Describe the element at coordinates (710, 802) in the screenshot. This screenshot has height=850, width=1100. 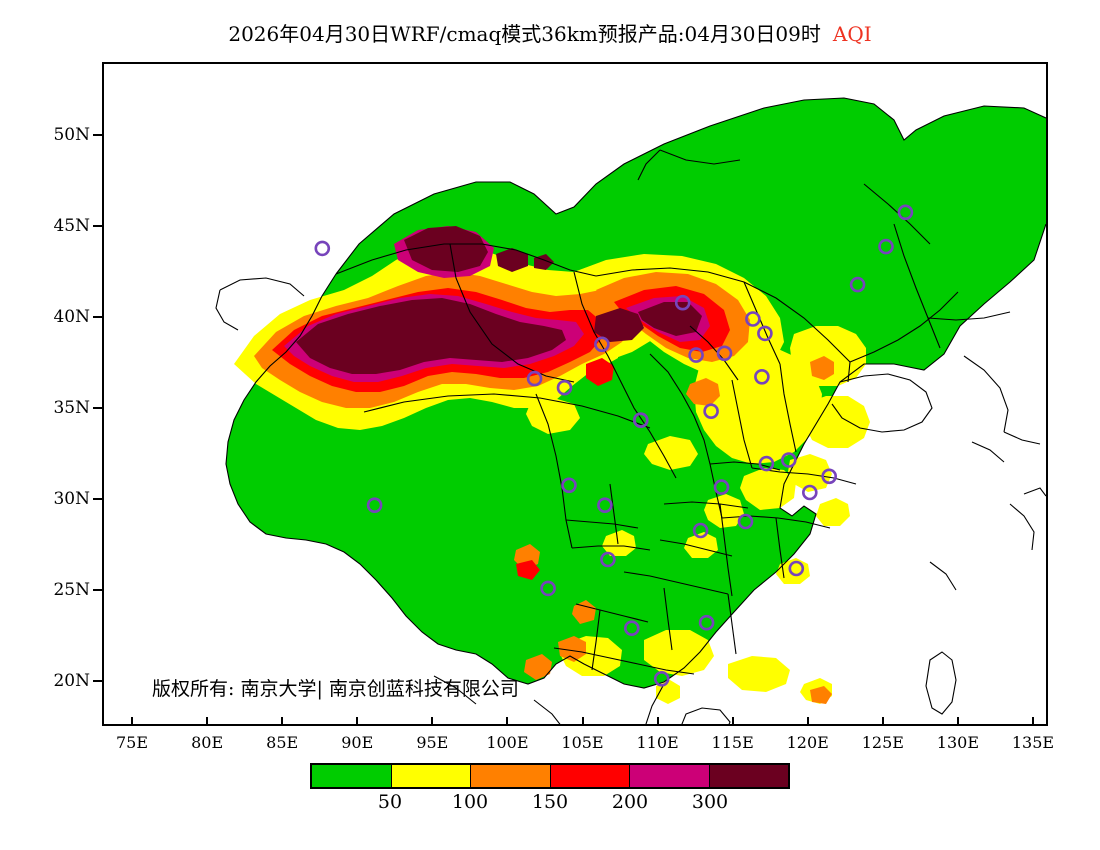
I see `colorbar-tick-label: 300` at that location.